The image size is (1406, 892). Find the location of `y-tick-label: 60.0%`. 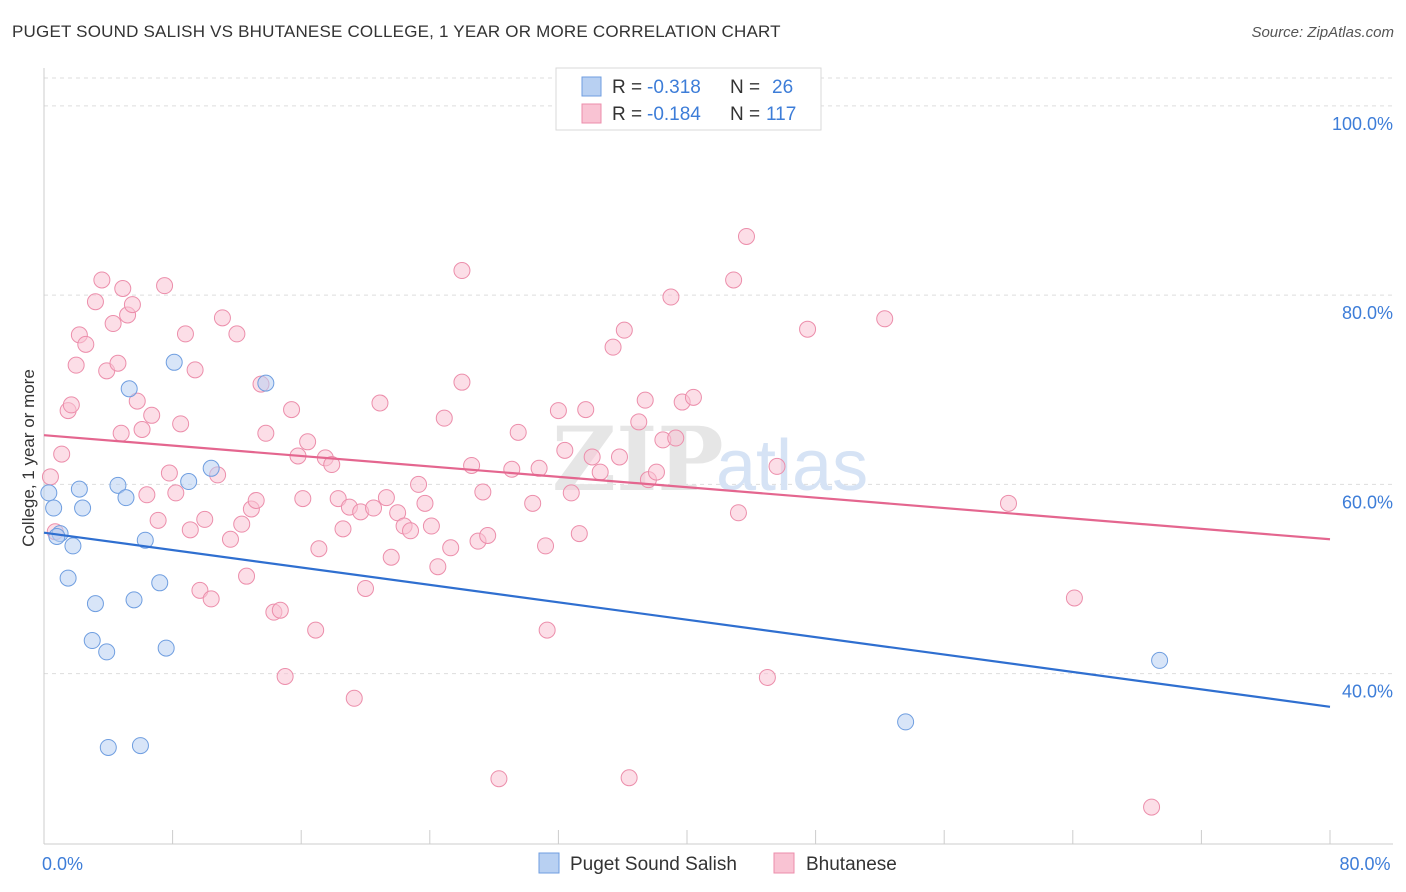

y-tick-label: 60.0% is located at coordinates (1367, 502).